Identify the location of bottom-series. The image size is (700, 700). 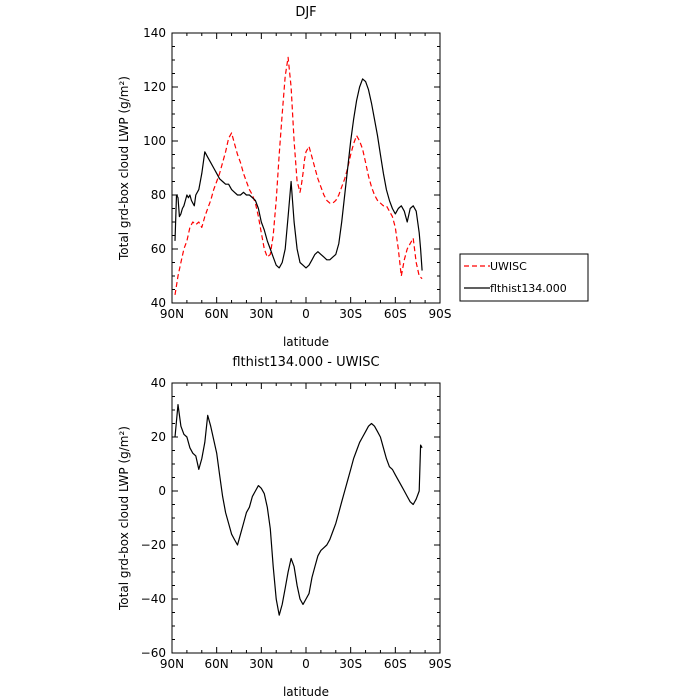
(298, 510).